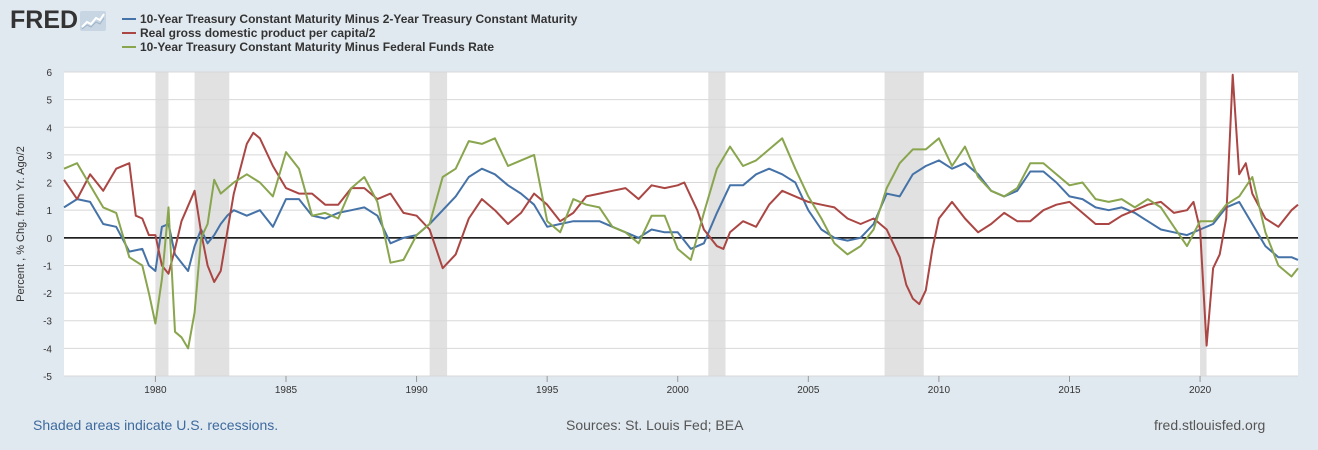  What do you see at coordinates (655, 425) in the screenshot?
I see `sources-text: Sources: St. Louis Fed; BEA` at bounding box center [655, 425].